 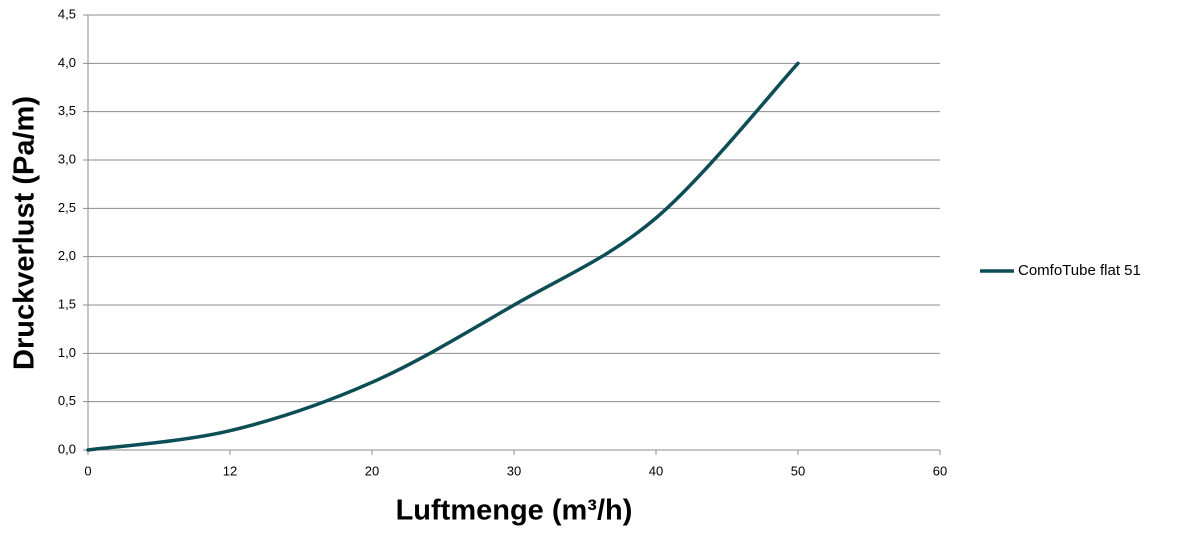 What do you see at coordinates (656, 470) in the screenshot?
I see `x-tick-label: 40` at bounding box center [656, 470].